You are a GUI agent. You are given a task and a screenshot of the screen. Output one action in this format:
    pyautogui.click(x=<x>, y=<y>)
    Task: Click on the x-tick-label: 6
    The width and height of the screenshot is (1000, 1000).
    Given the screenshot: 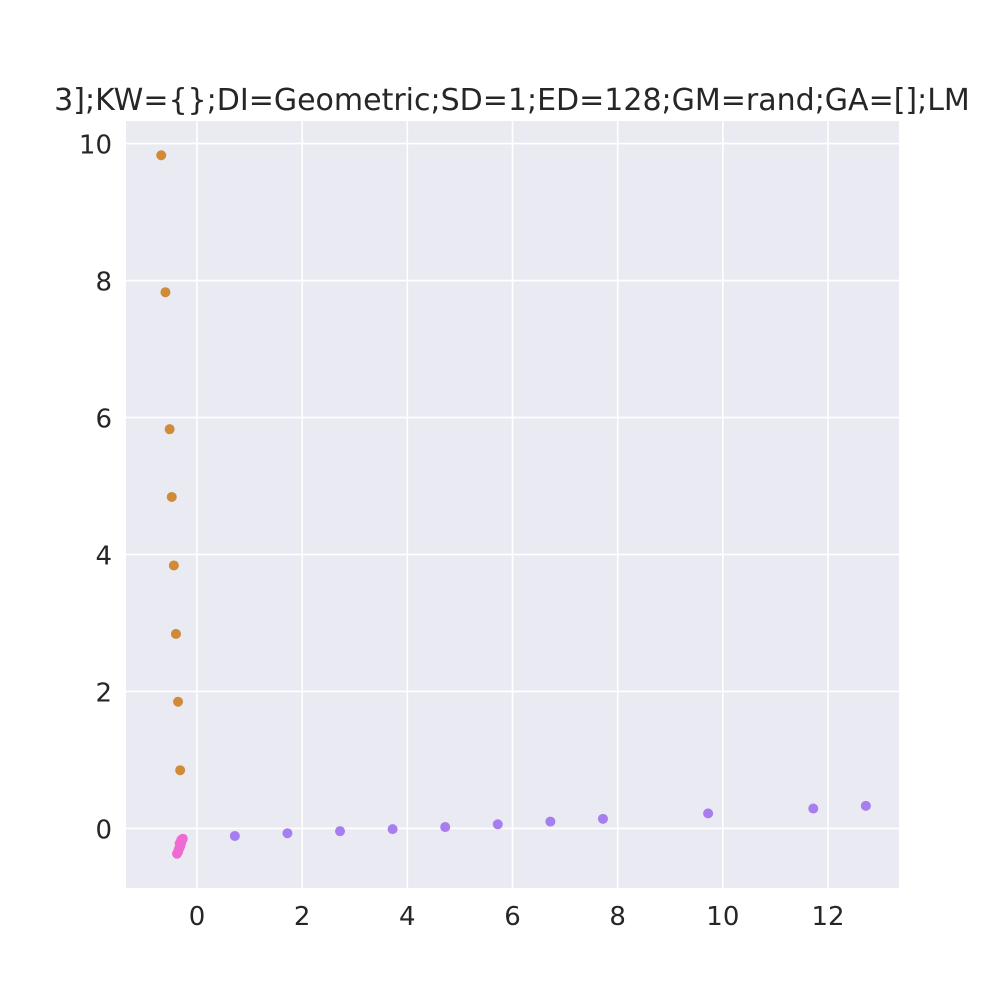 What is the action you would take?
    pyautogui.click(x=512, y=917)
    